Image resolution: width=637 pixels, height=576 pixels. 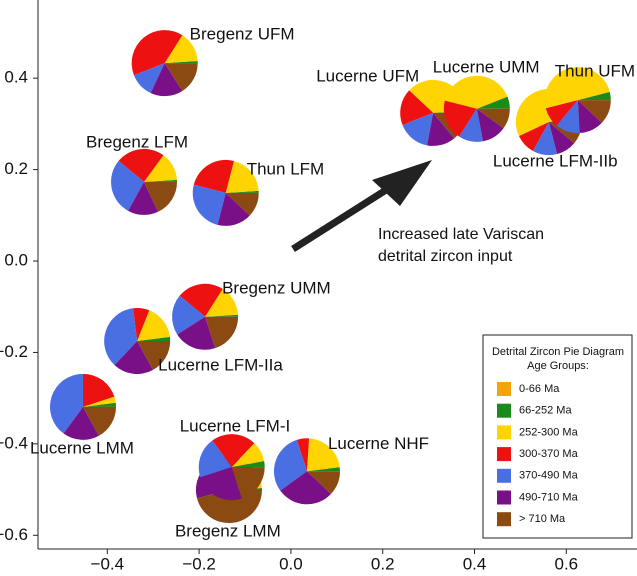 What do you see at coordinates (461, 234) in the screenshot?
I see `annotation: Increased late Variscan` at bounding box center [461, 234].